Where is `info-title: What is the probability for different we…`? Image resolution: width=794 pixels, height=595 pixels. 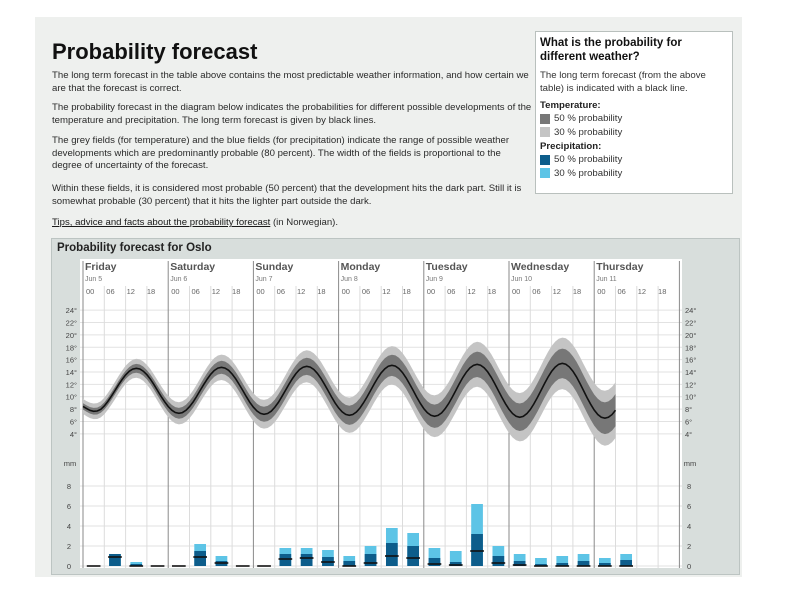 info-title: What is the probability for different we… is located at coordinates (611, 50).